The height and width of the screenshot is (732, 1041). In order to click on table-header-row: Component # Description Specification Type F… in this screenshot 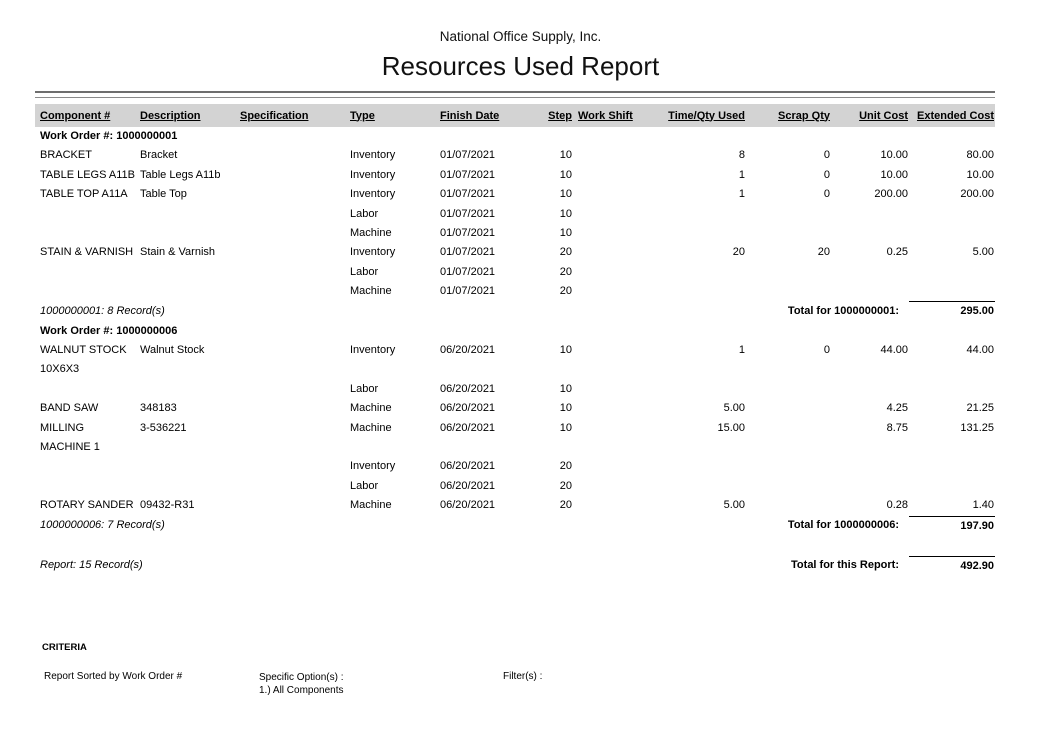, I will do `click(515, 115)`.